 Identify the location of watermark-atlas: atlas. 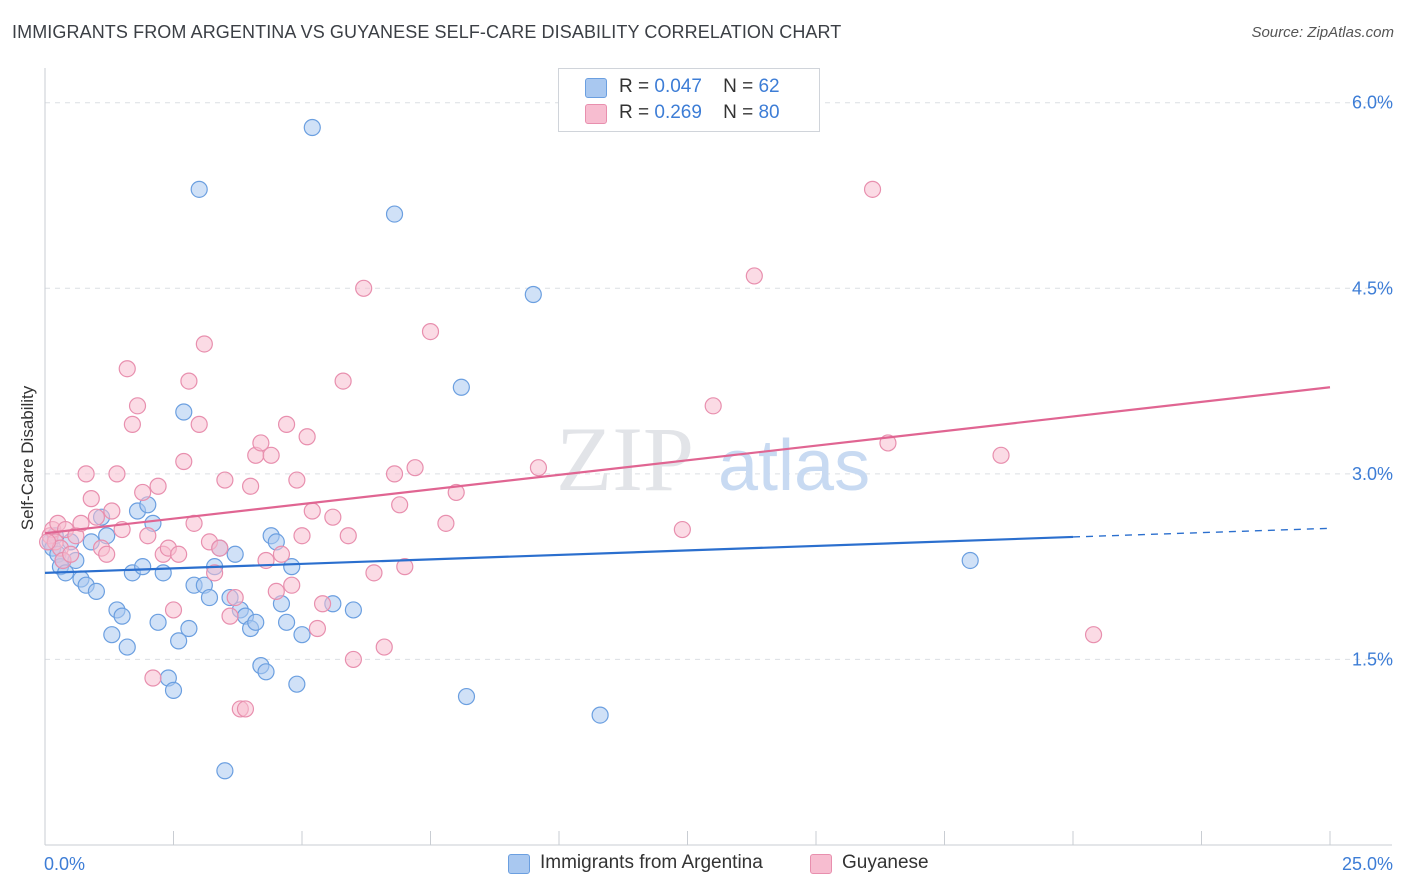
(794, 466).